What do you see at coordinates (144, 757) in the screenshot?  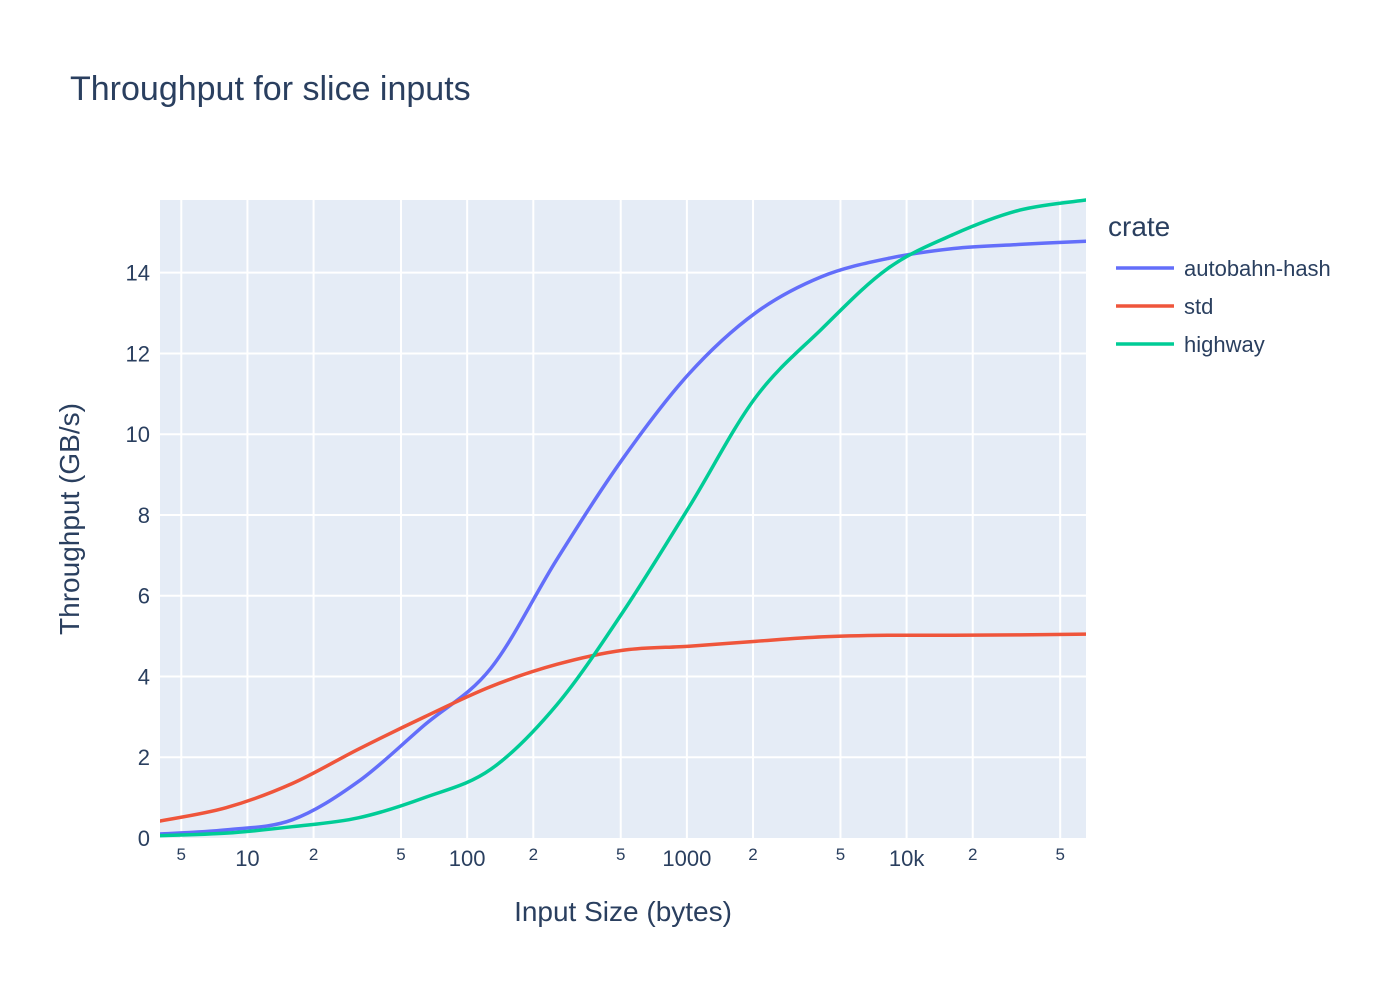 I see `y-tick-label: 2` at bounding box center [144, 757].